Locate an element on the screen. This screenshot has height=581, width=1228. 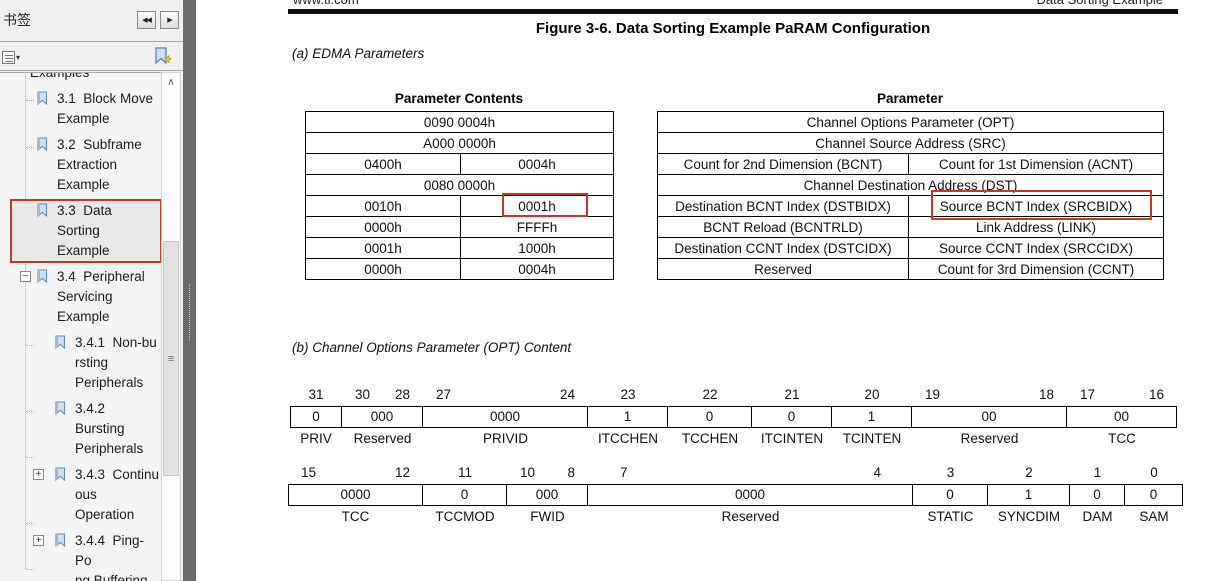
table-row: Reserved Count for 3rd Dimension (CCNT) is located at coordinates (910, 269).